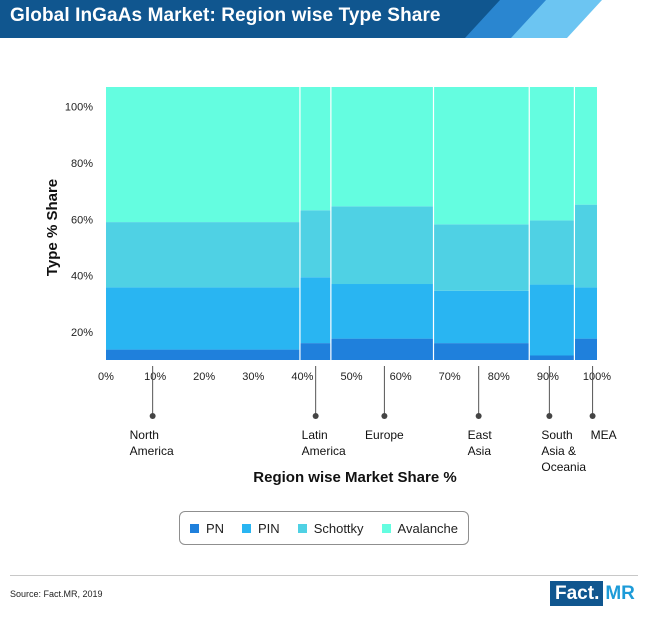 This screenshot has height=617, width=650. I want to click on bar-segment-pn-north-america, so click(203, 354).